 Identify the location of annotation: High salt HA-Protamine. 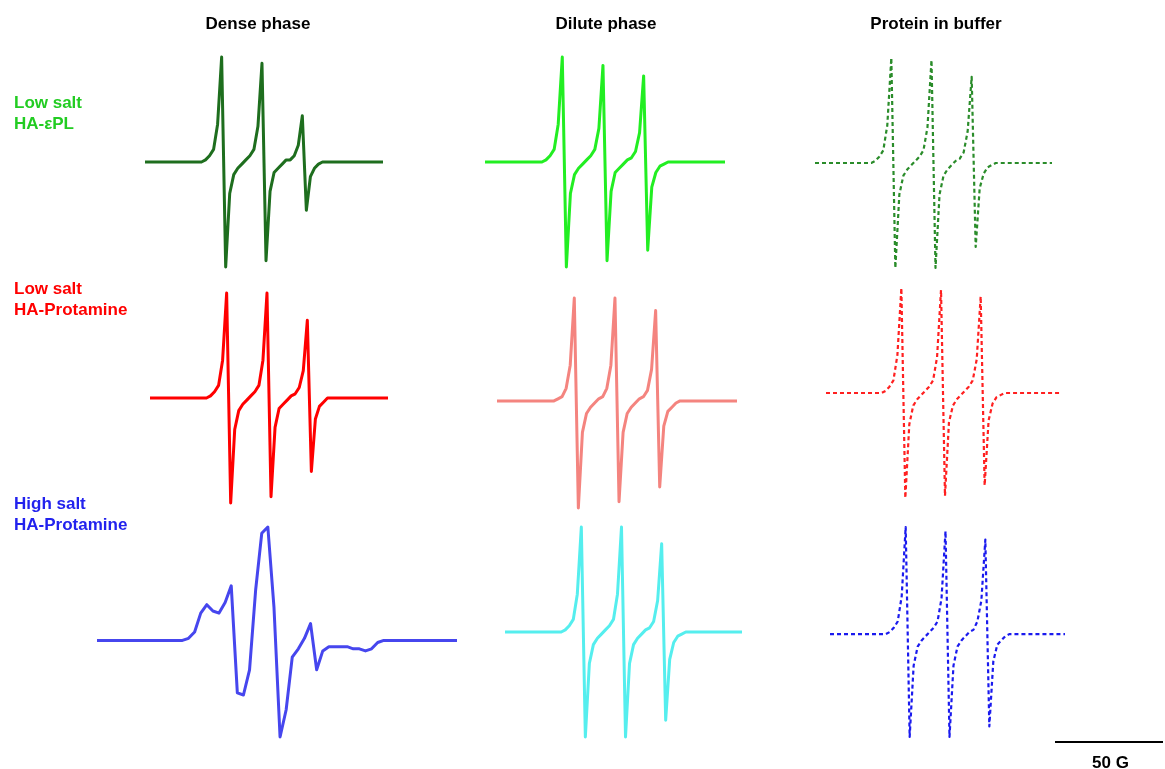
(71, 514).